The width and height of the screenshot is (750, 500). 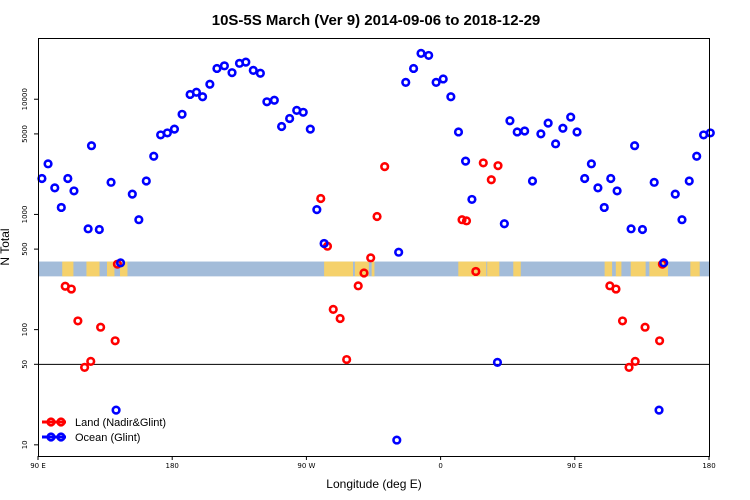 I want to click on coverage-band, so click(x=373, y=269).